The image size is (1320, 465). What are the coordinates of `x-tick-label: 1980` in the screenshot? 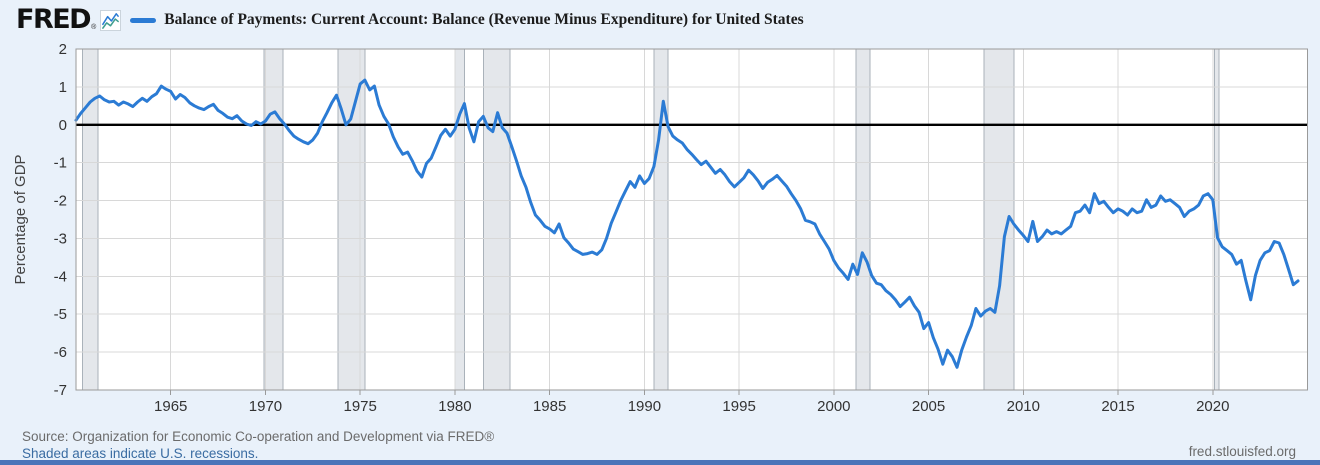 It's located at (454, 406).